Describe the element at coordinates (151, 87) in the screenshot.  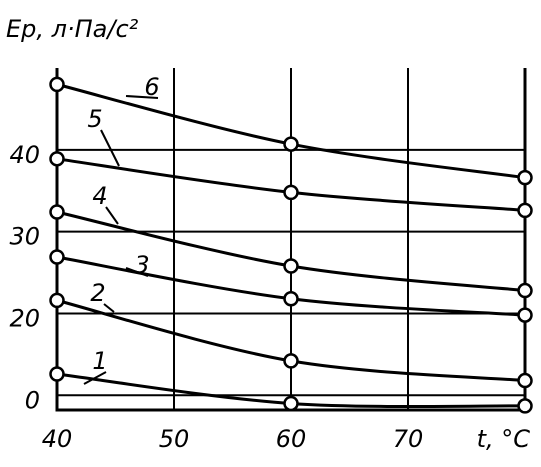
I see `legend-label: 6` at that location.